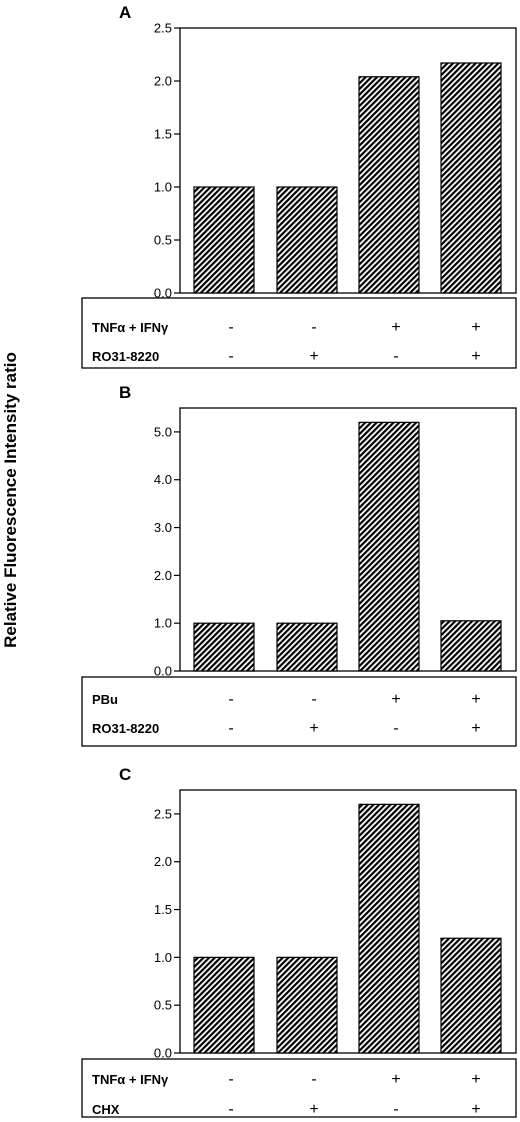 The height and width of the screenshot is (1122, 520). Describe the element at coordinates (125, 774) in the screenshot. I see `panel-letter: C` at that location.